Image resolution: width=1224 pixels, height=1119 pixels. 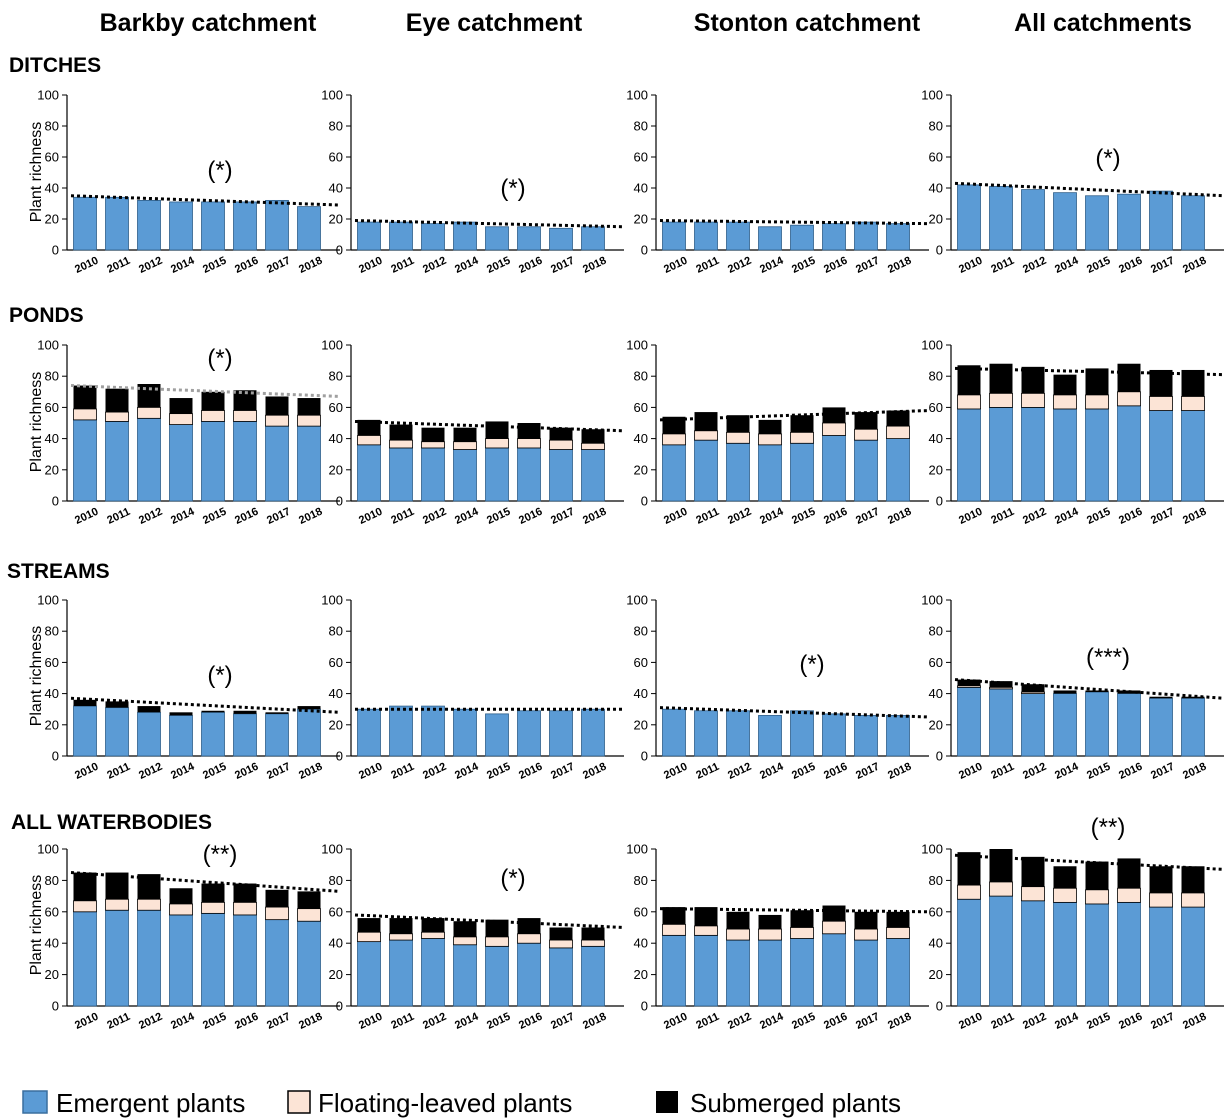 I want to click on row-header-ponds: PONDS, so click(x=46, y=315).